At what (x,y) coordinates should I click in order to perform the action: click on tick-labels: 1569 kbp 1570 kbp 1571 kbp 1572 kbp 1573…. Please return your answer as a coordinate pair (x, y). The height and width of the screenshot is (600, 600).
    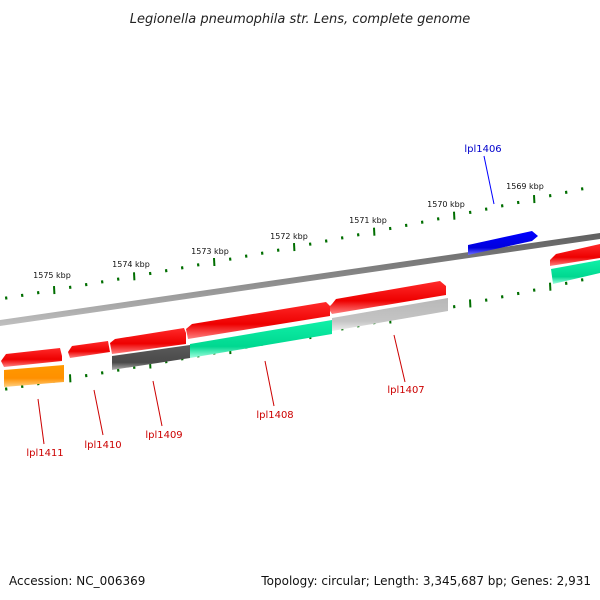
    Looking at the image, I should click on (288, 231).